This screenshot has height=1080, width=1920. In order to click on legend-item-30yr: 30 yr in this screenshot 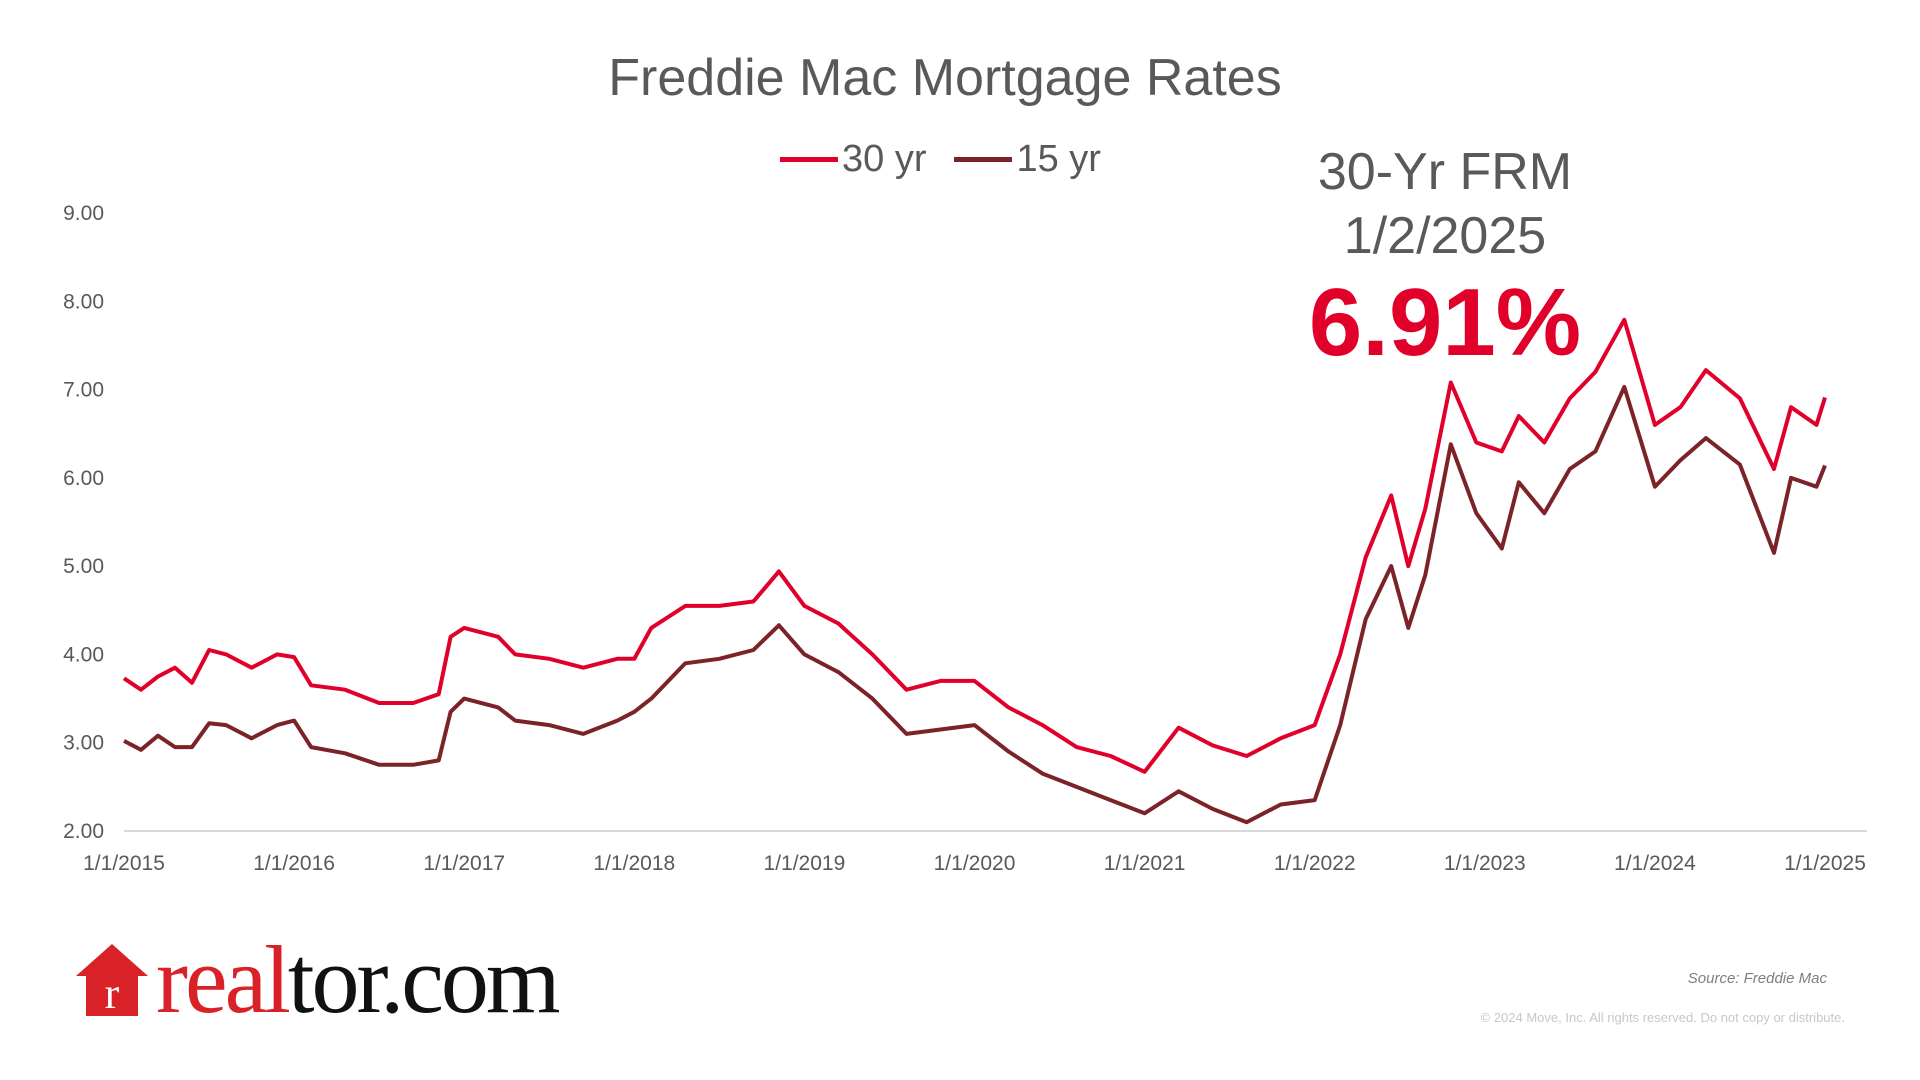, I will do `click(853, 159)`.